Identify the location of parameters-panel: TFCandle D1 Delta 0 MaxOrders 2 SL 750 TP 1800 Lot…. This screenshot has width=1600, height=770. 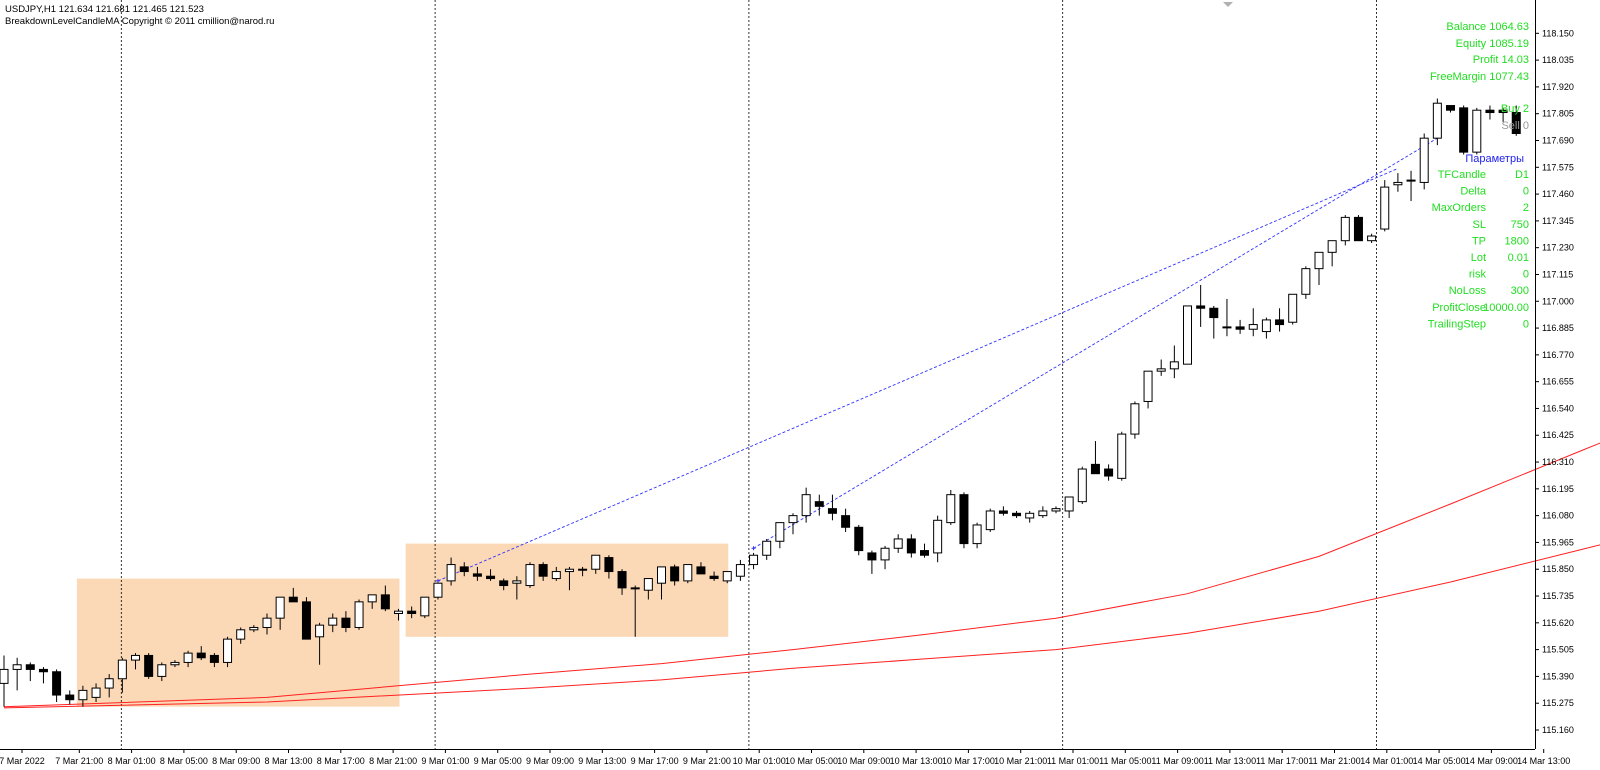
(1478, 249).